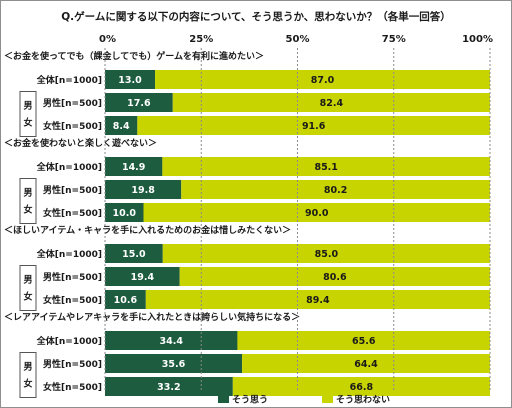 The image size is (512, 408). I want to click on value-label-disagree: 90.0, so click(317, 213).